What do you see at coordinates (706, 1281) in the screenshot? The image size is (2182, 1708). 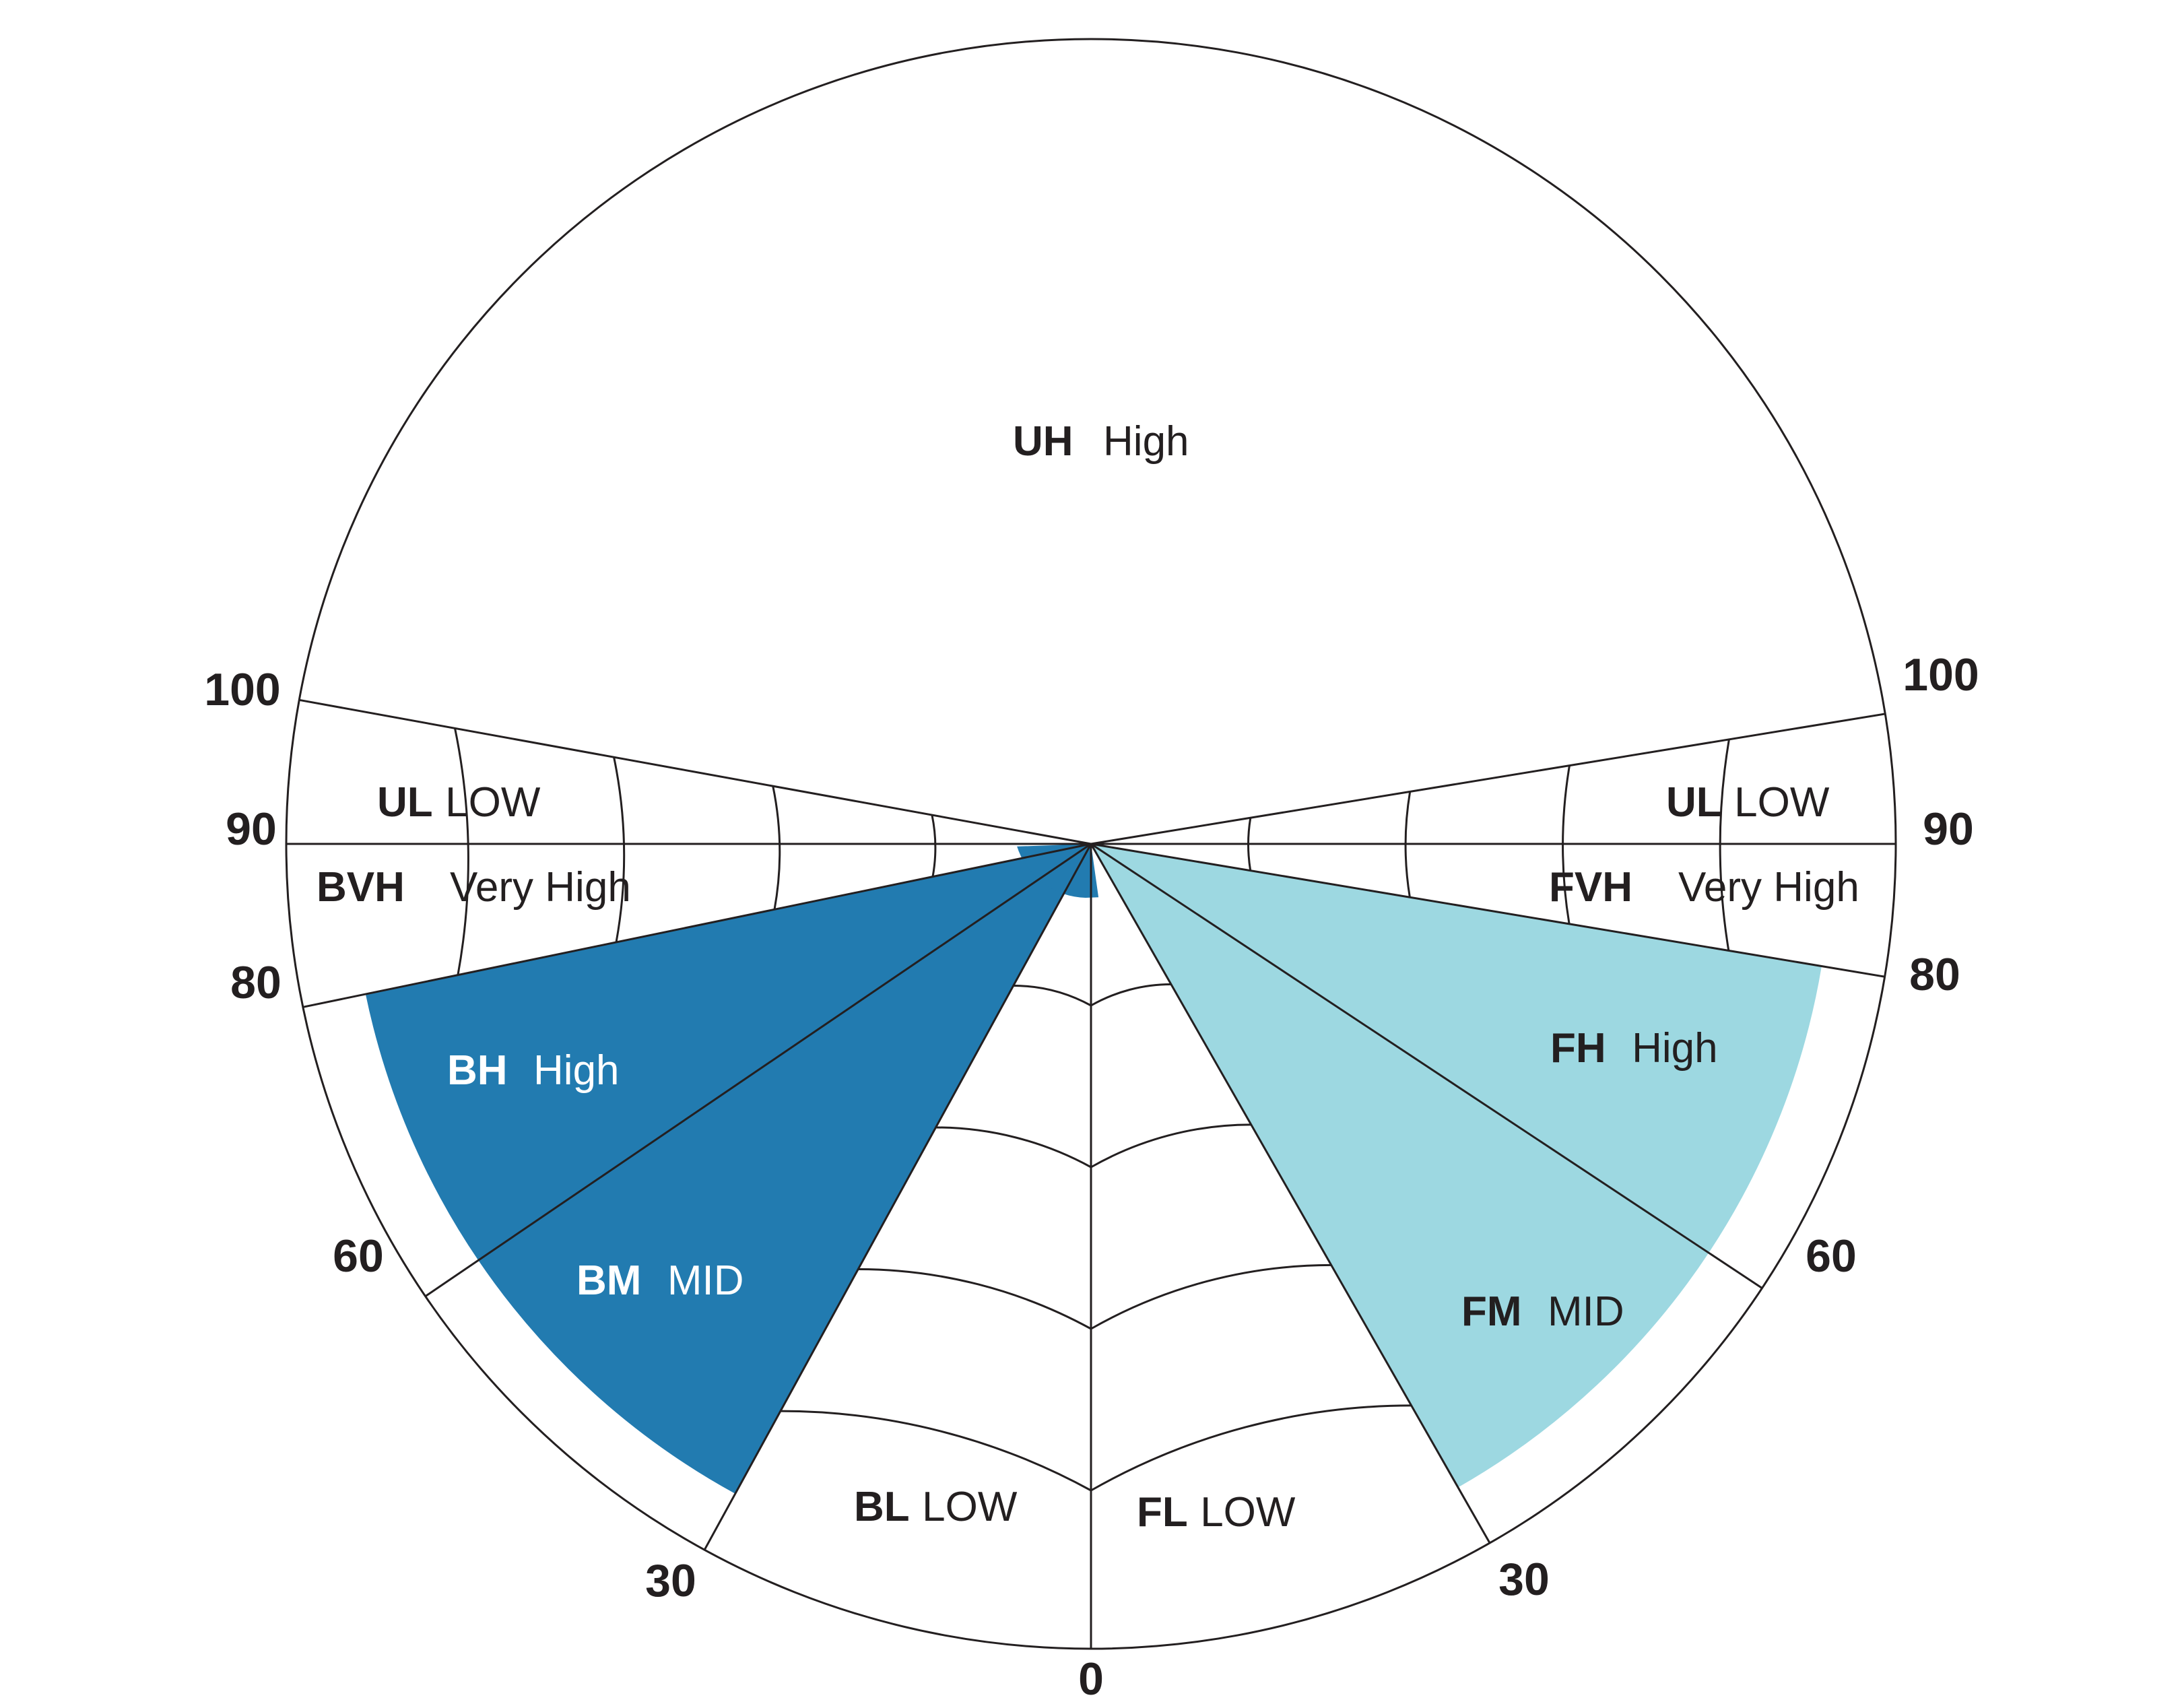 I see `zone-level-bm: MID` at bounding box center [706, 1281].